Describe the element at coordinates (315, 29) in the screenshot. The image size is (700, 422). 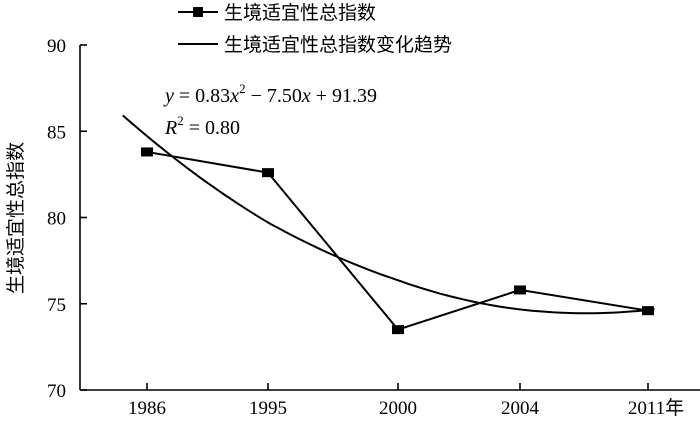
I see `legend: 生境适宜性总指数 生境适宜性总指数变化趋势` at that location.